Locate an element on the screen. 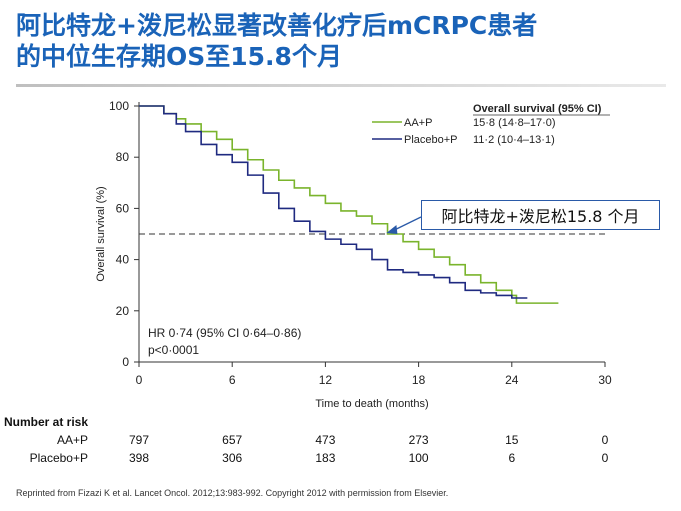 The height and width of the screenshot is (511, 681). risk-row-label: Placebo+P is located at coordinates (58, 458).